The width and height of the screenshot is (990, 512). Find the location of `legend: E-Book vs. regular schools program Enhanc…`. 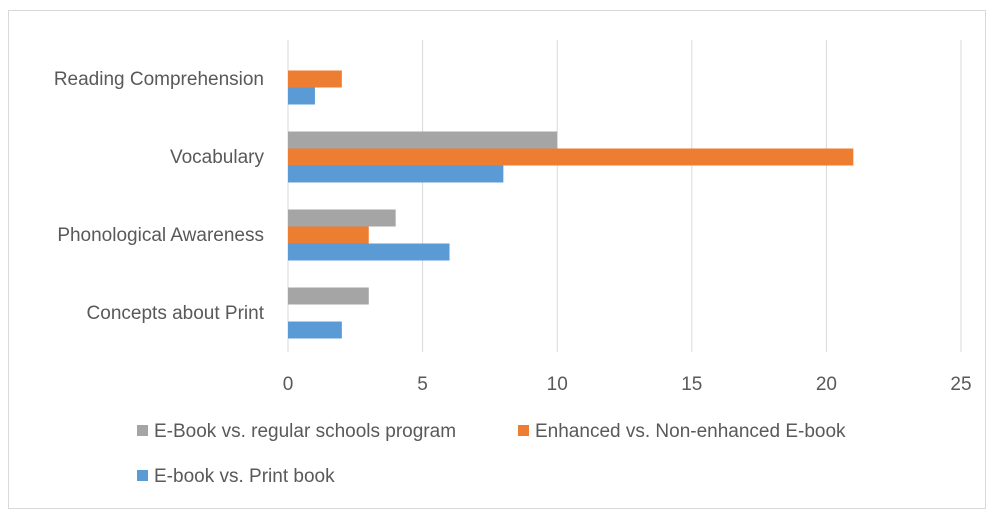

legend: E-Book vs. regular schools program Enhanc… is located at coordinates (491, 454).